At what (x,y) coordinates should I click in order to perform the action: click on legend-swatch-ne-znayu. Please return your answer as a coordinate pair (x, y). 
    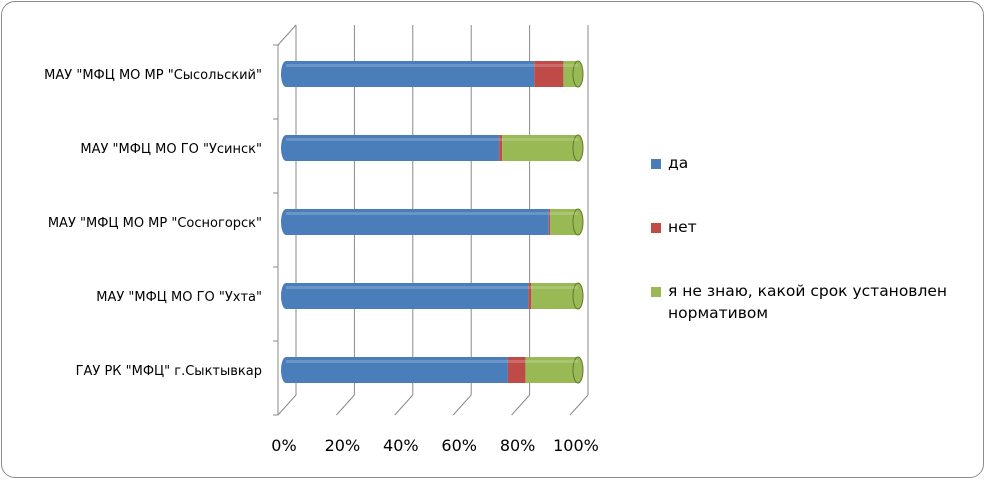
    Looking at the image, I should click on (656, 292).